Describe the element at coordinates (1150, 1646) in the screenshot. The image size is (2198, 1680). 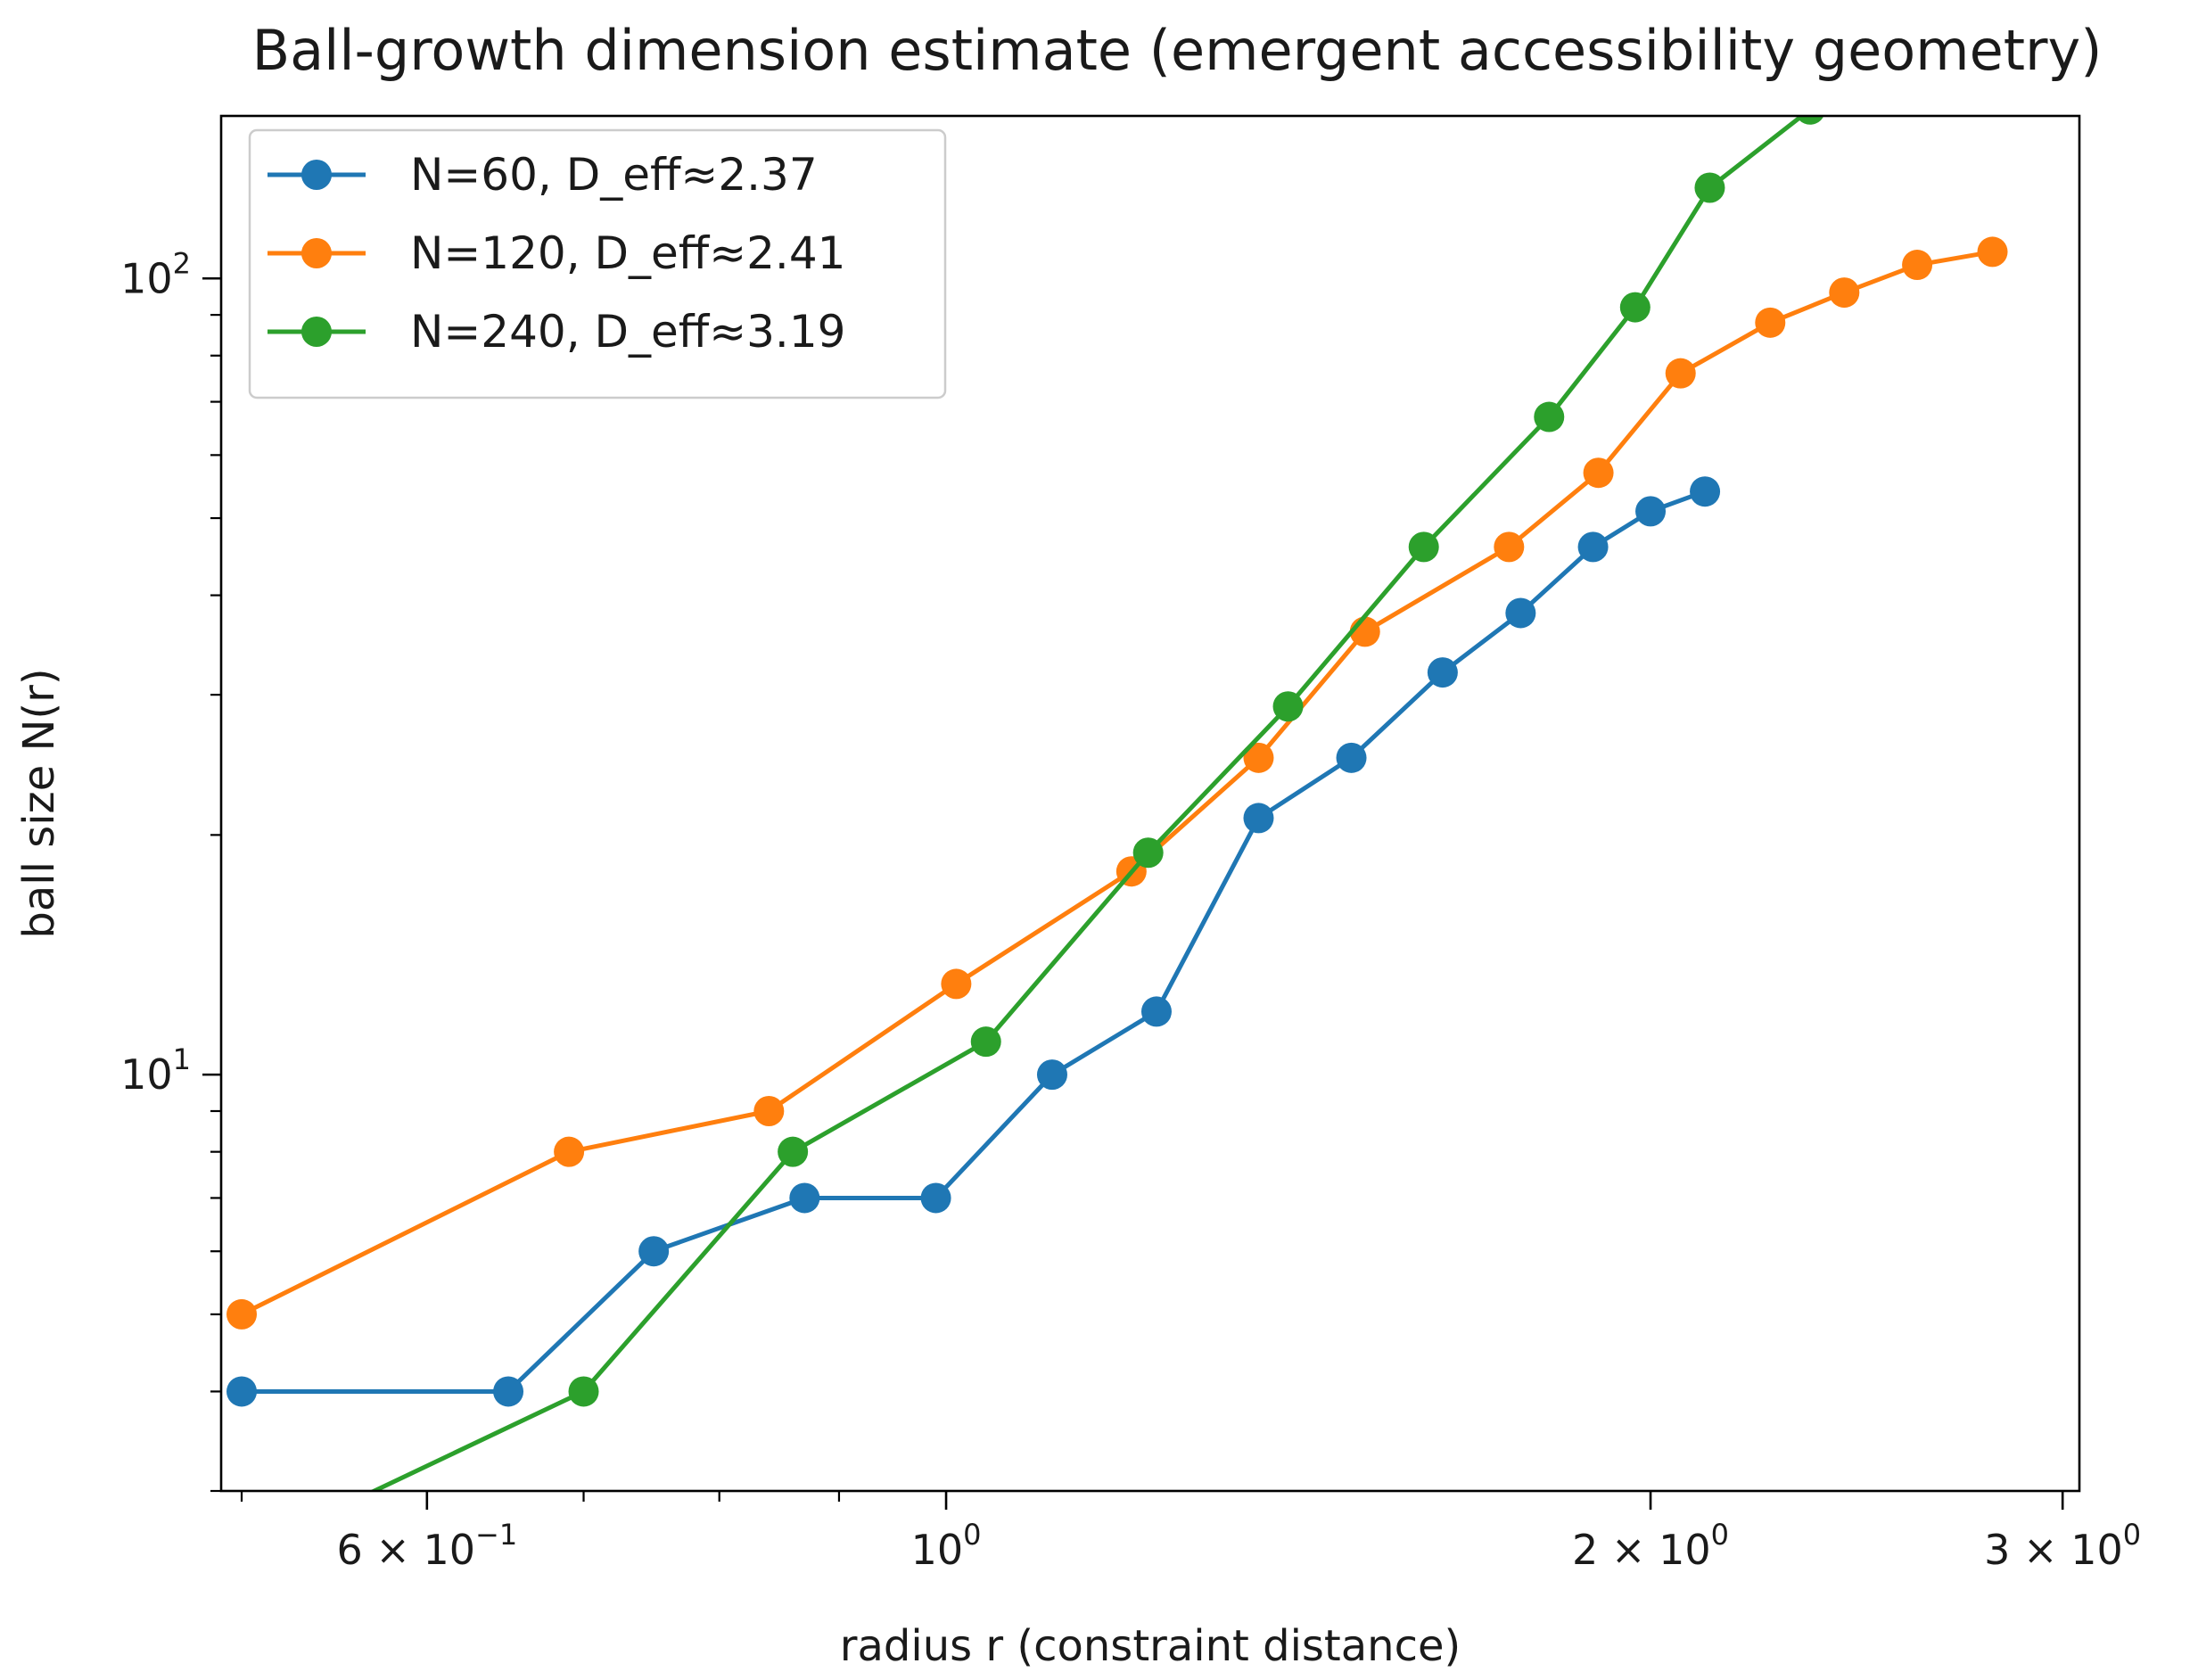
I see `x-axis-label: radius r (constraint distance)` at that location.